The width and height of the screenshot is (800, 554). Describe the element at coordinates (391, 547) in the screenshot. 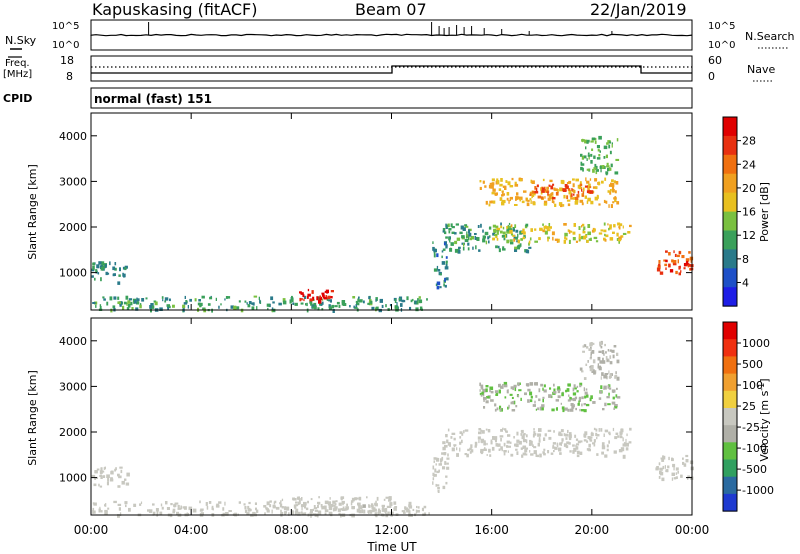

I see `x-axis-label: Time UT` at that location.